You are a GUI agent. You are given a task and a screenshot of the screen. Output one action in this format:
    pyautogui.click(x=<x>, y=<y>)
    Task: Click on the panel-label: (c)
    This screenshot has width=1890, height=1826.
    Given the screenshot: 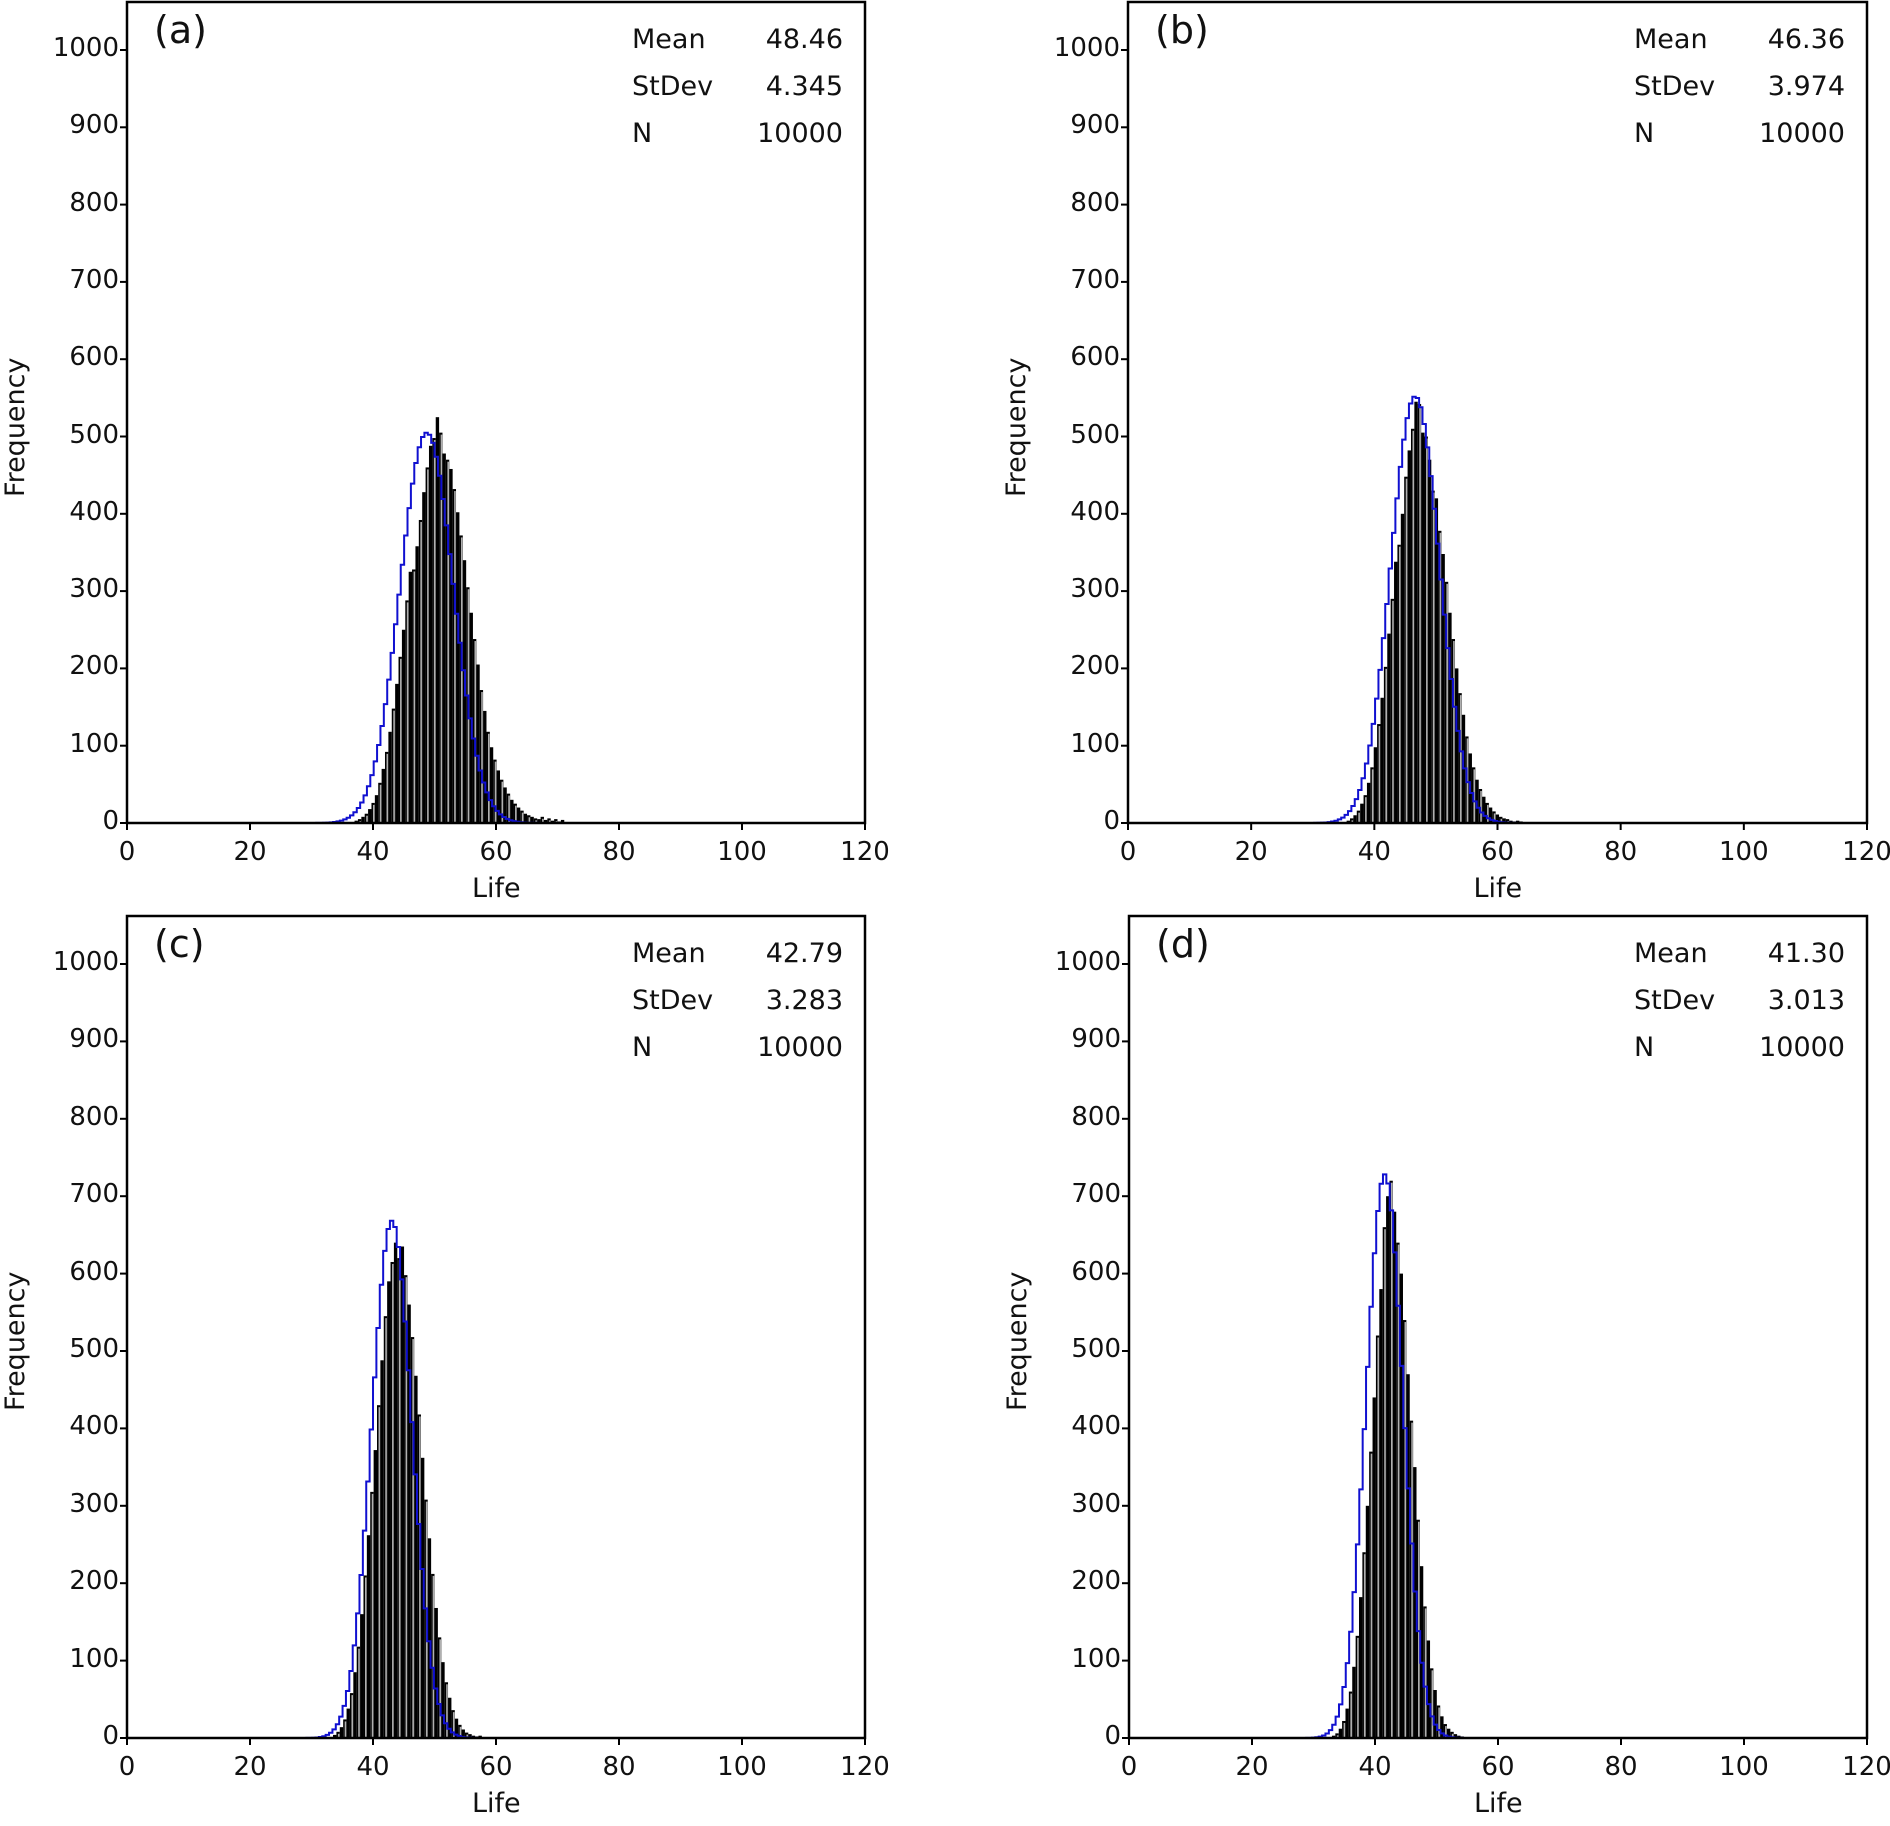 What is the action you would take?
    pyautogui.click(x=179, y=944)
    